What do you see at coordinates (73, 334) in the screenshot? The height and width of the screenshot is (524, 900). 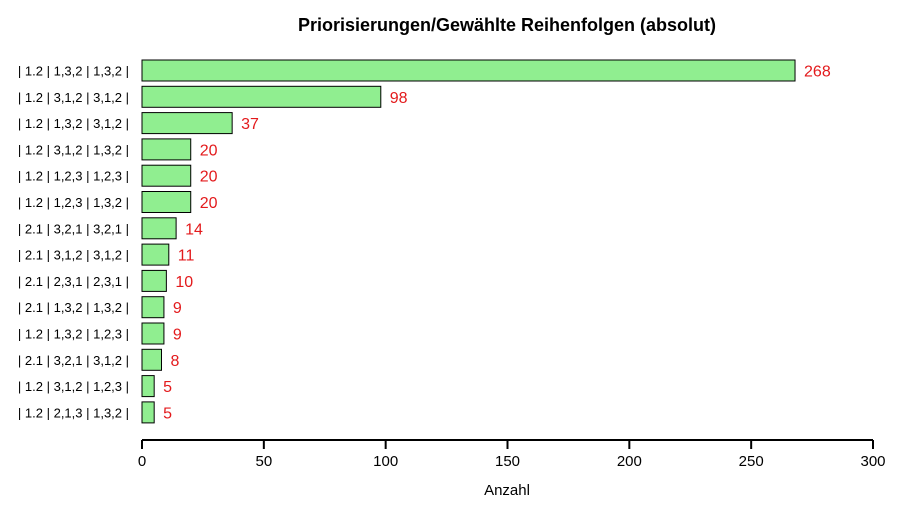 I see `category-label: | 1.2 | 1,3,2 | 1,2,3 |` at bounding box center [73, 334].